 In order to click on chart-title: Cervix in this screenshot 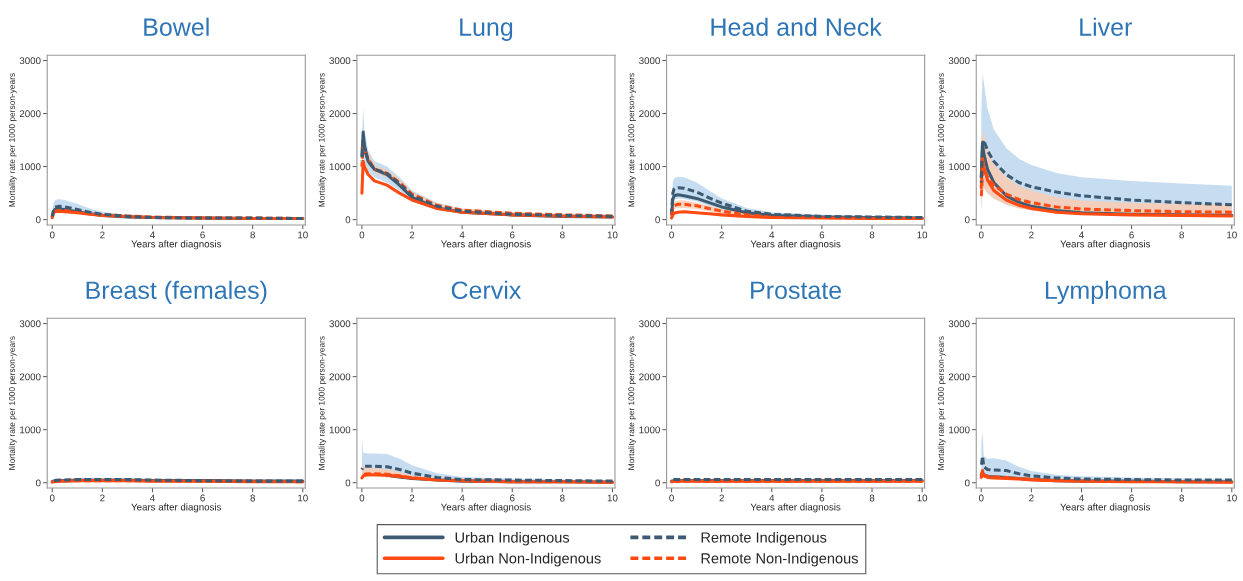, I will do `click(486, 290)`.